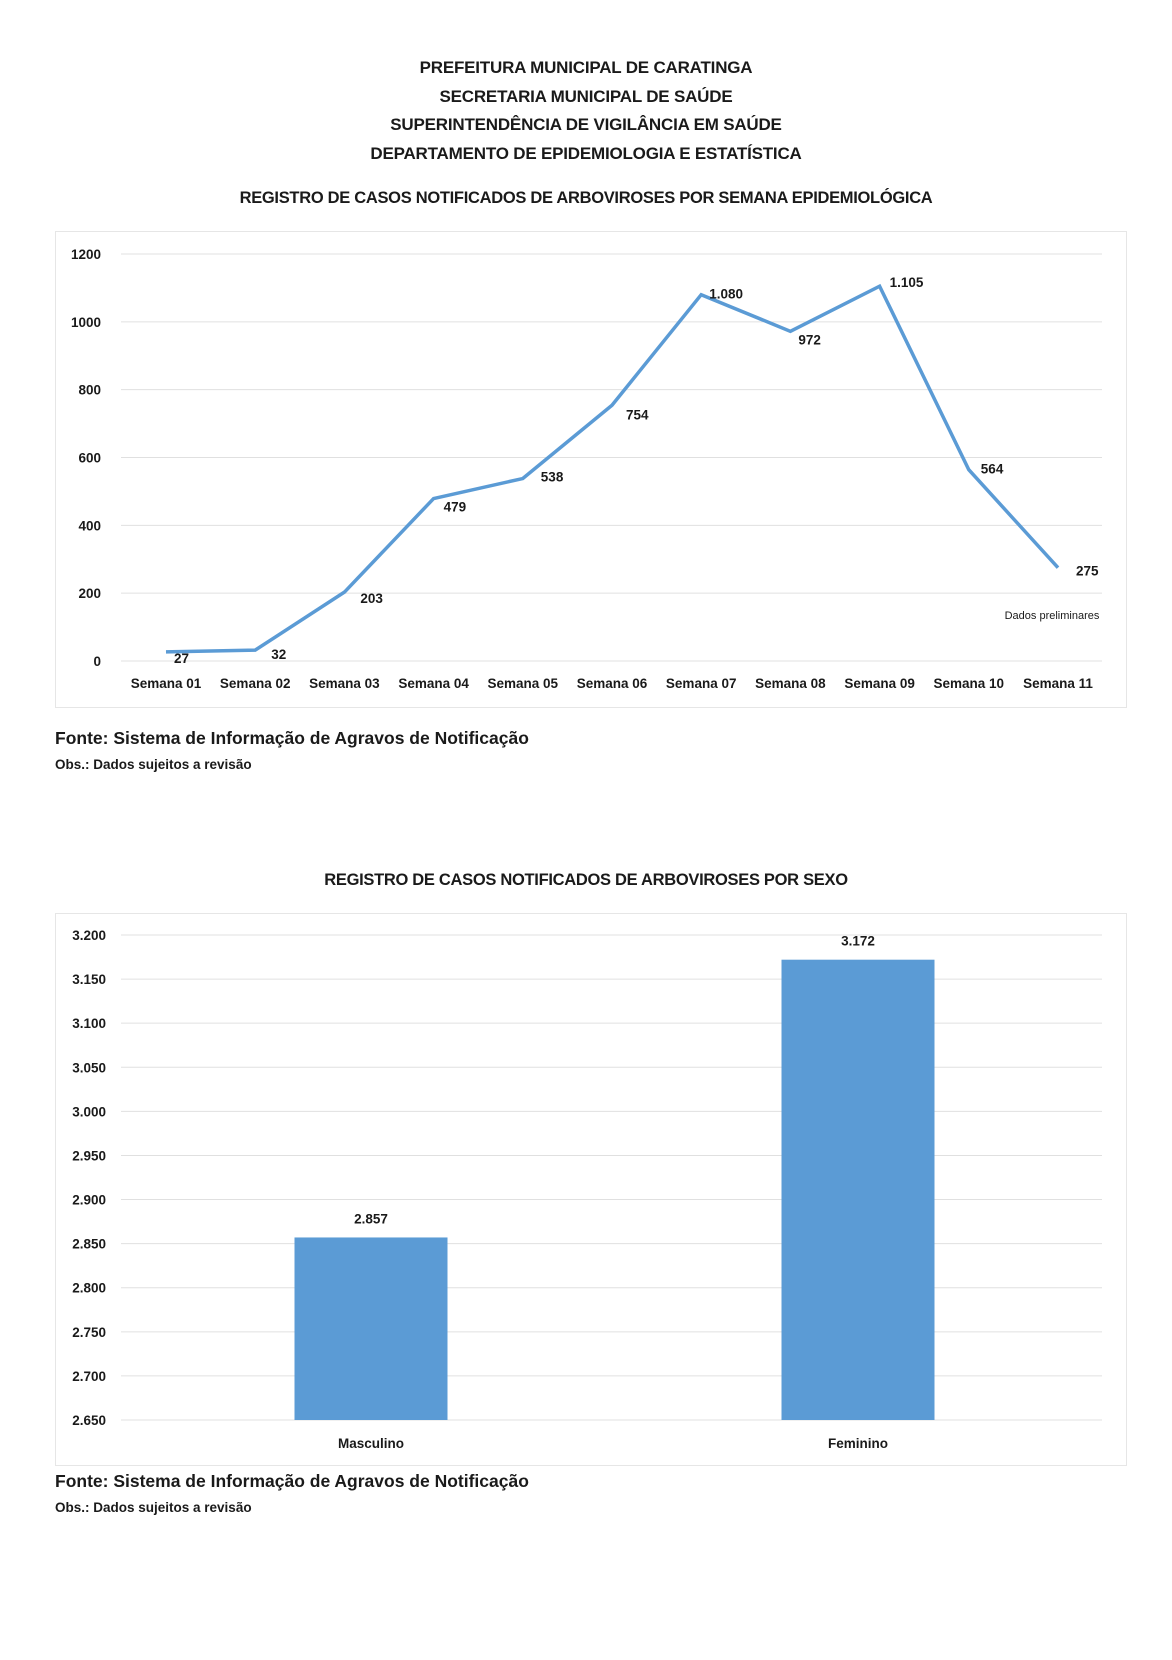 This screenshot has width=1172, height=1660. Describe the element at coordinates (89, 1288) in the screenshot. I see `y-tick-label: 2.800` at that location.